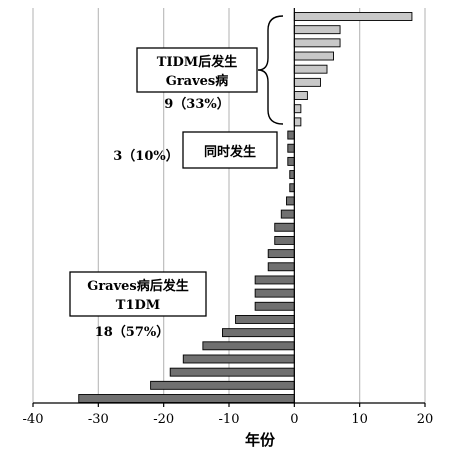  I want to click on x-axis-title: 年份, so click(260, 440).